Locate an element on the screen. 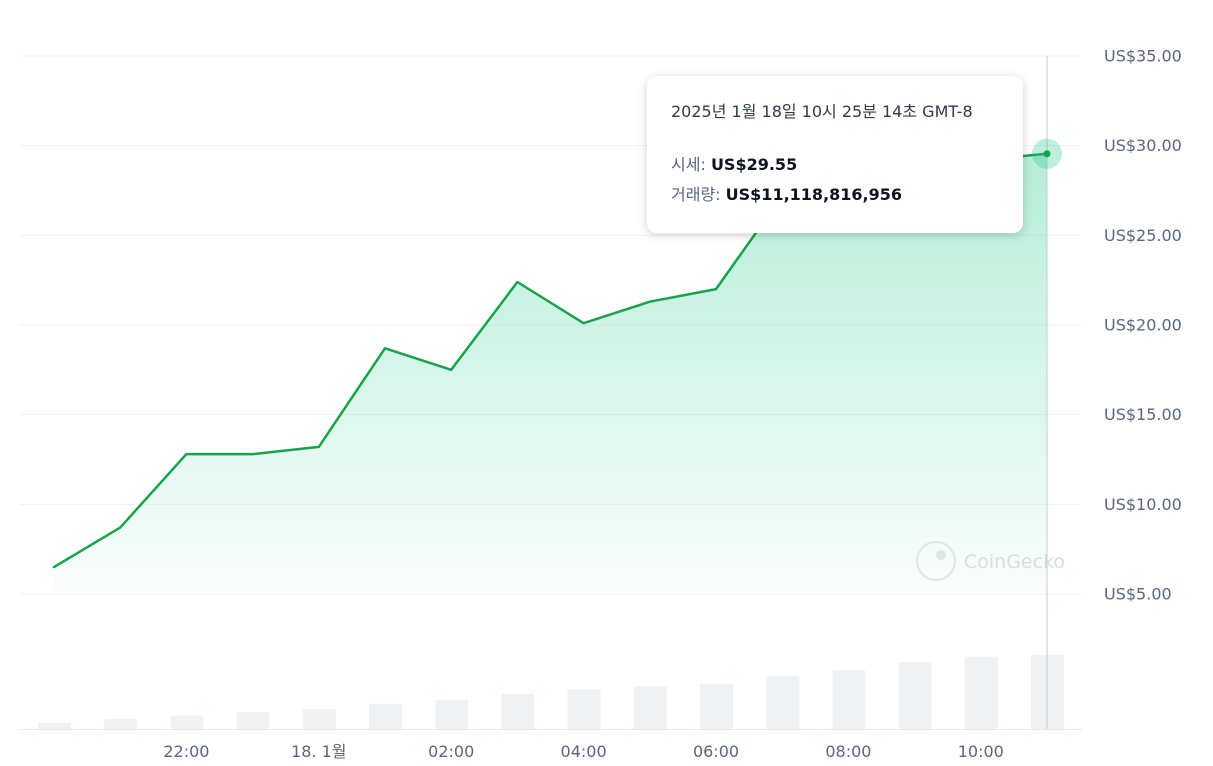 The image size is (1213, 766). x-tick-label: 04:00 is located at coordinates (584, 751).